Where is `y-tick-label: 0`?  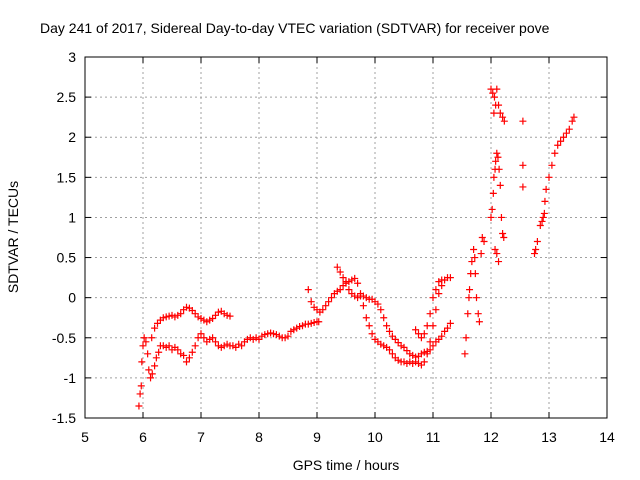
y-tick-label: 0 is located at coordinates (72, 298).